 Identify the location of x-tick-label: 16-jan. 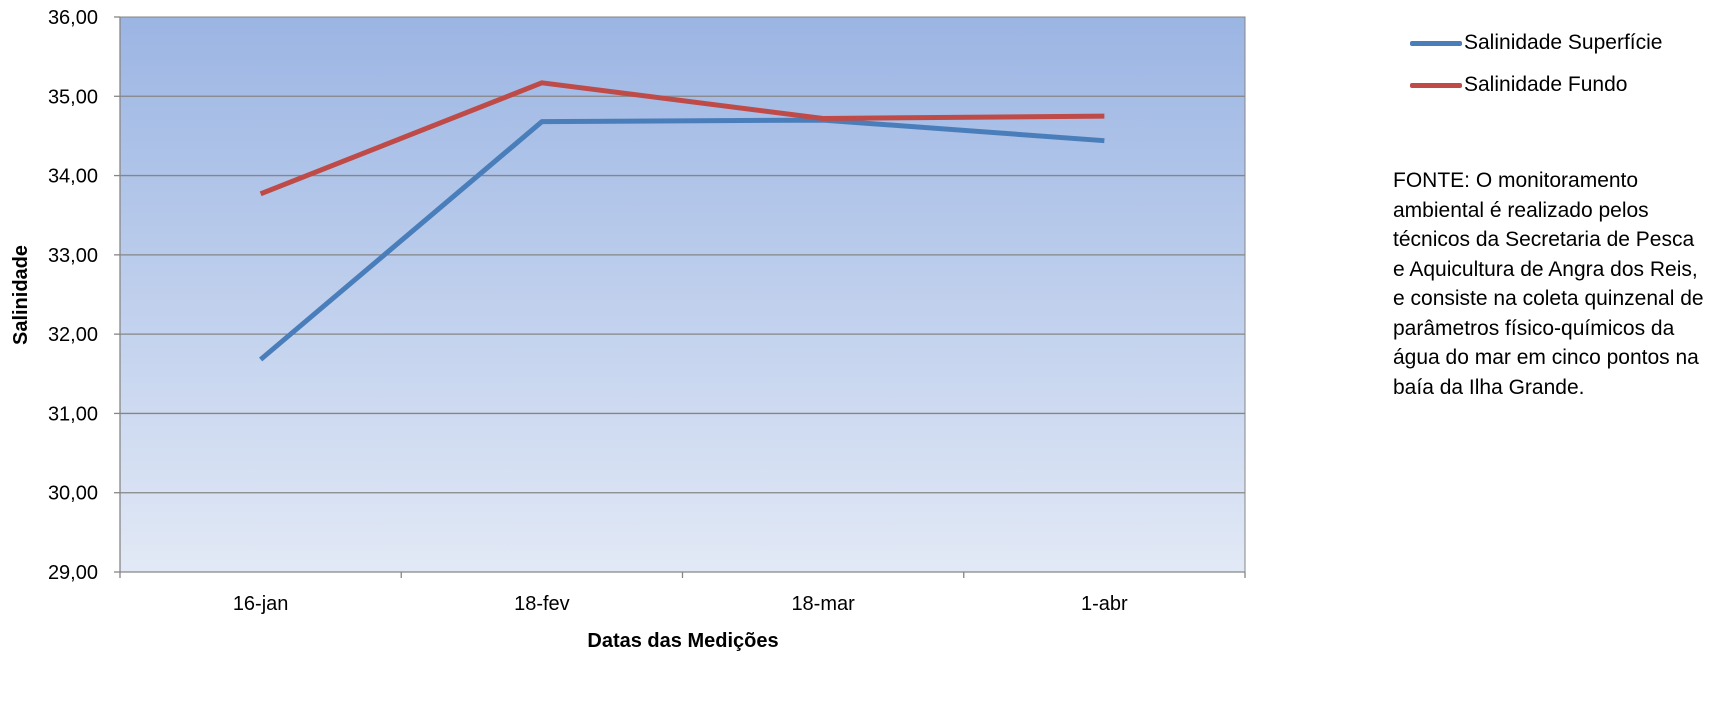
(261, 604).